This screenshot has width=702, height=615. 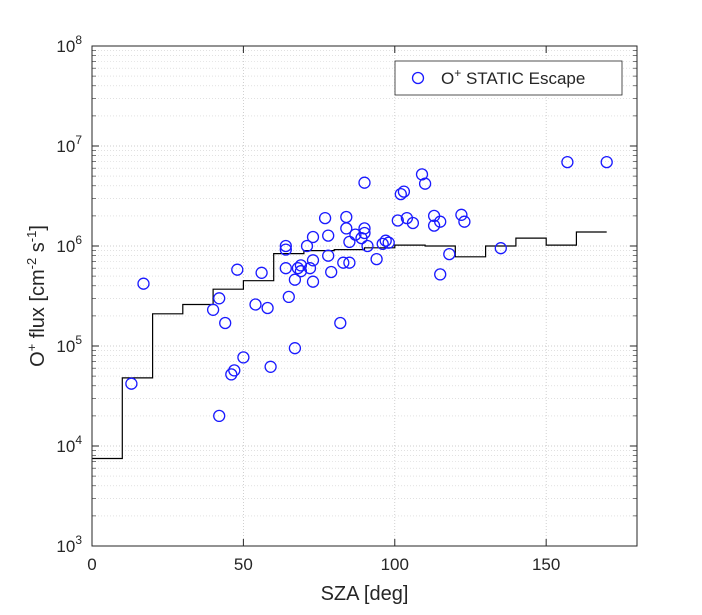 I want to click on y-tick-exponent: 8, so click(x=78, y=40).